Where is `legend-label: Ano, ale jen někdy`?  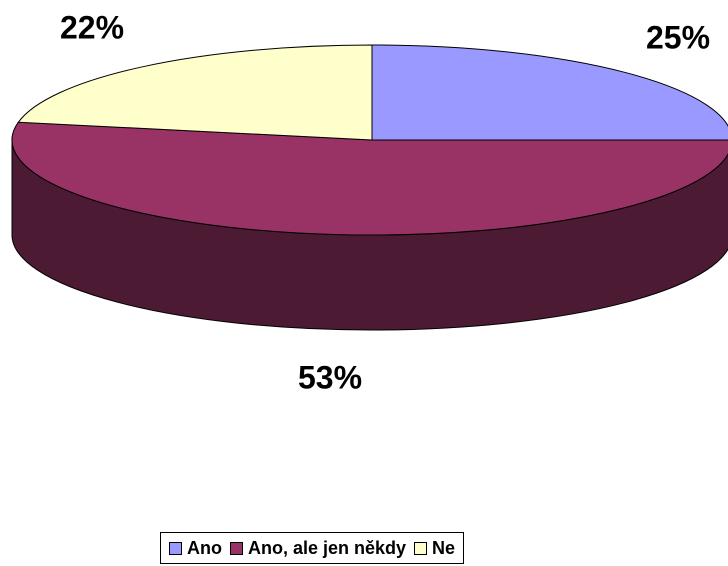
legend-label: Ano, ale jen někdy is located at coordinates (327, 547).